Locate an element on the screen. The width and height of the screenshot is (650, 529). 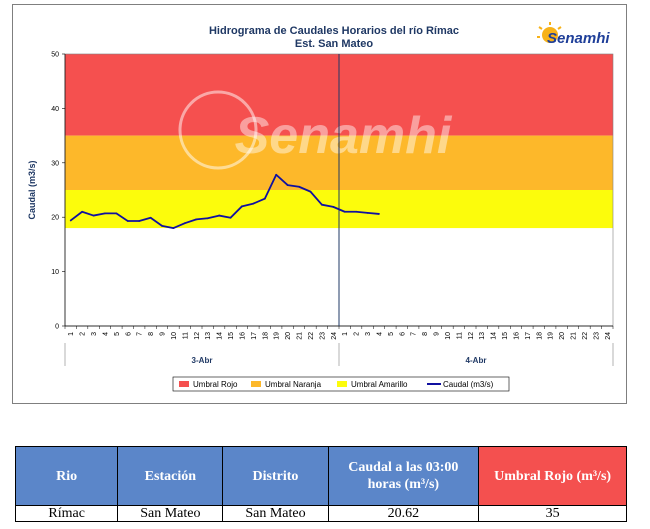
x-tick-label: 6 is located at coordinates (128, 334).